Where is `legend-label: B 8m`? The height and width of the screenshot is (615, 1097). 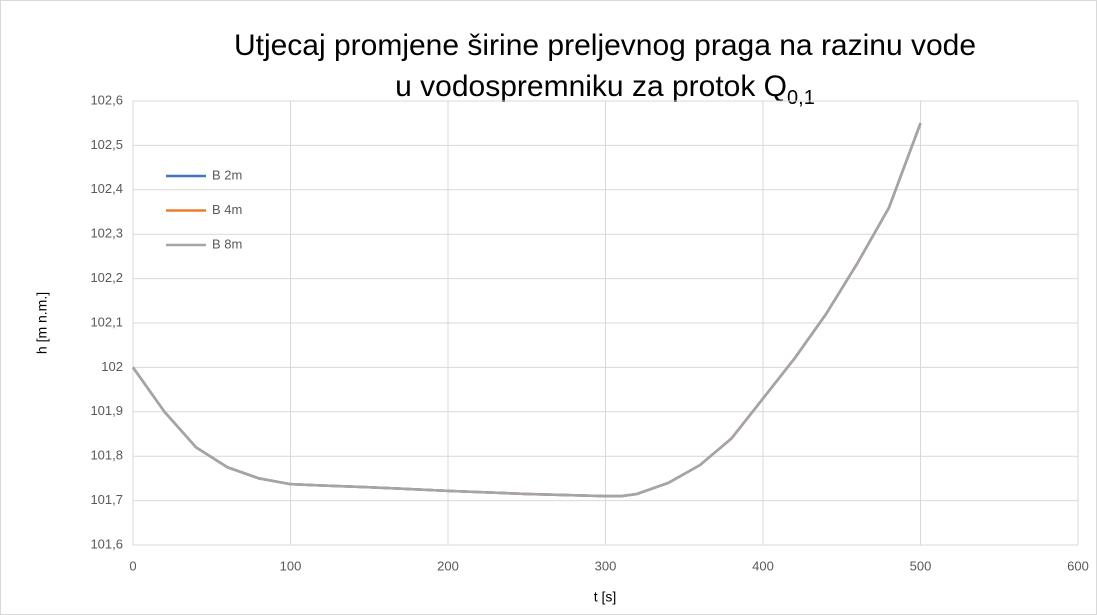
legend-label: B 8m is located at coordinates (227, 243).